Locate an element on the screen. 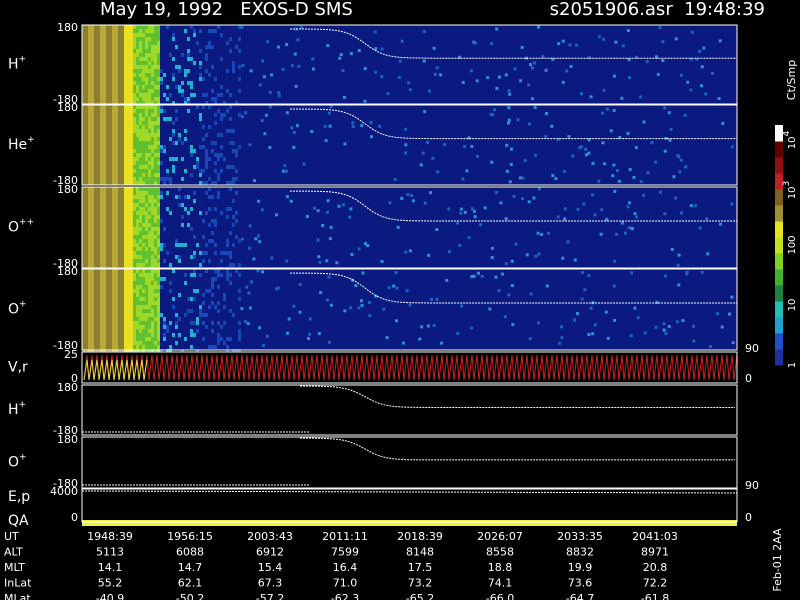 Image resolution: width=800 pixels, height=600 pixels. ephemeris-cell: 6912 is located at coordinates (270, 552).